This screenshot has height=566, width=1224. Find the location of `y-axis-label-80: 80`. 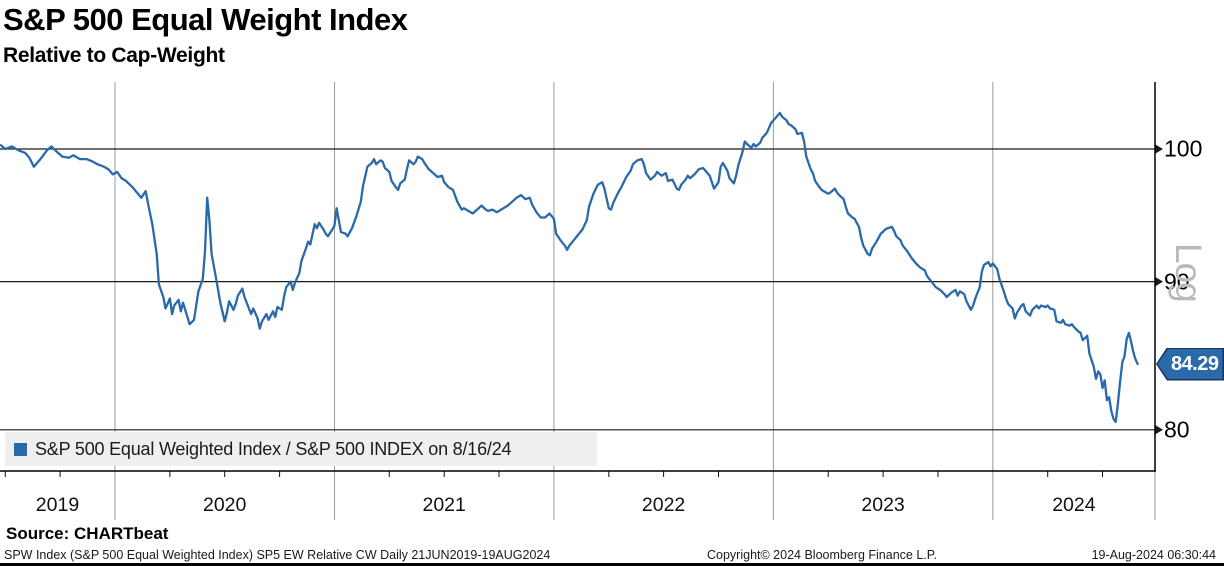

y-axis-label-80: 80 is located at coordinates (1177, 429).